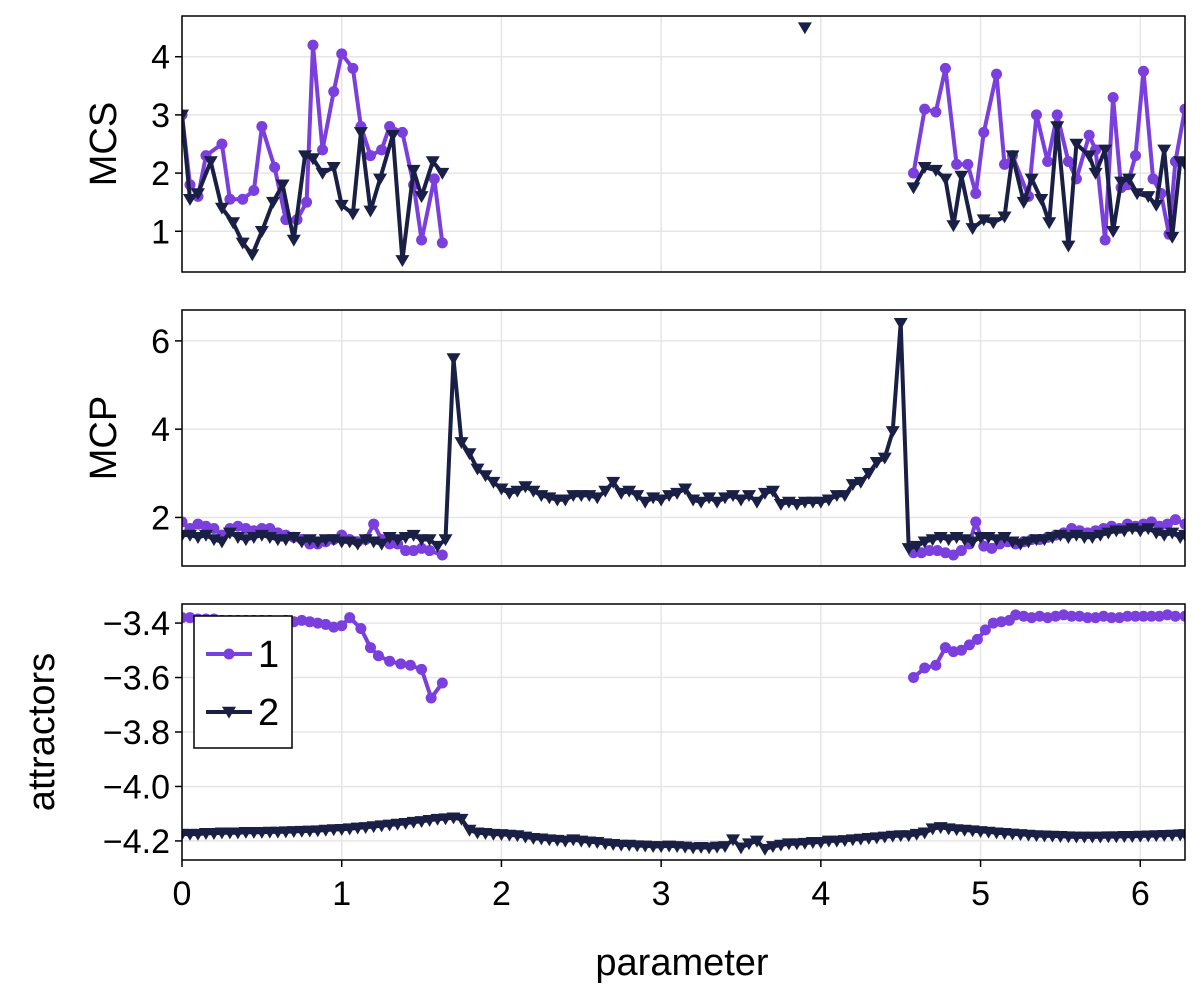 Image resolution: width=1200 pixels, height=1000 pixels. I want to click on y-tick-label: −3.8, so click(136, 733).